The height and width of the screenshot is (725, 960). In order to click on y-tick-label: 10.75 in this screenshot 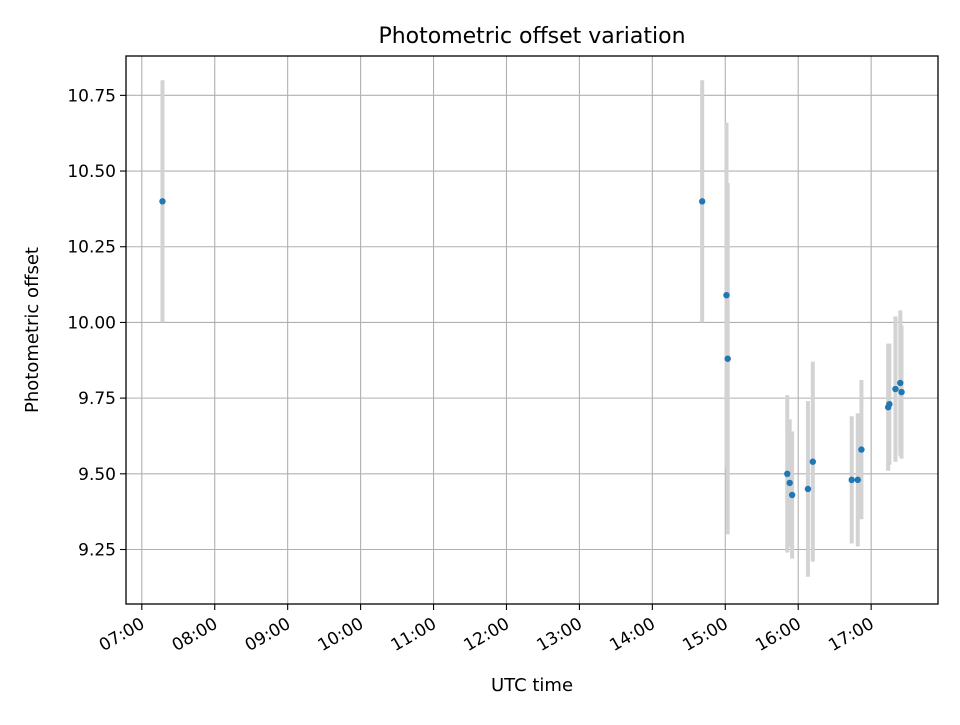, I will do `click(91, 96)`.